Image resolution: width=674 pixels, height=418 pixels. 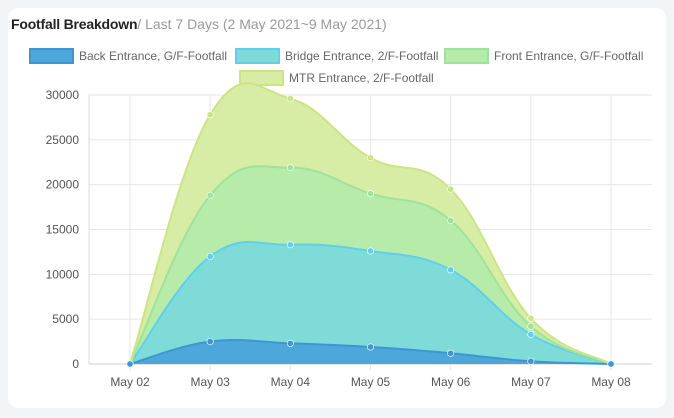 I want to click on y-tick-label: 0, so click(x=75, y=364).